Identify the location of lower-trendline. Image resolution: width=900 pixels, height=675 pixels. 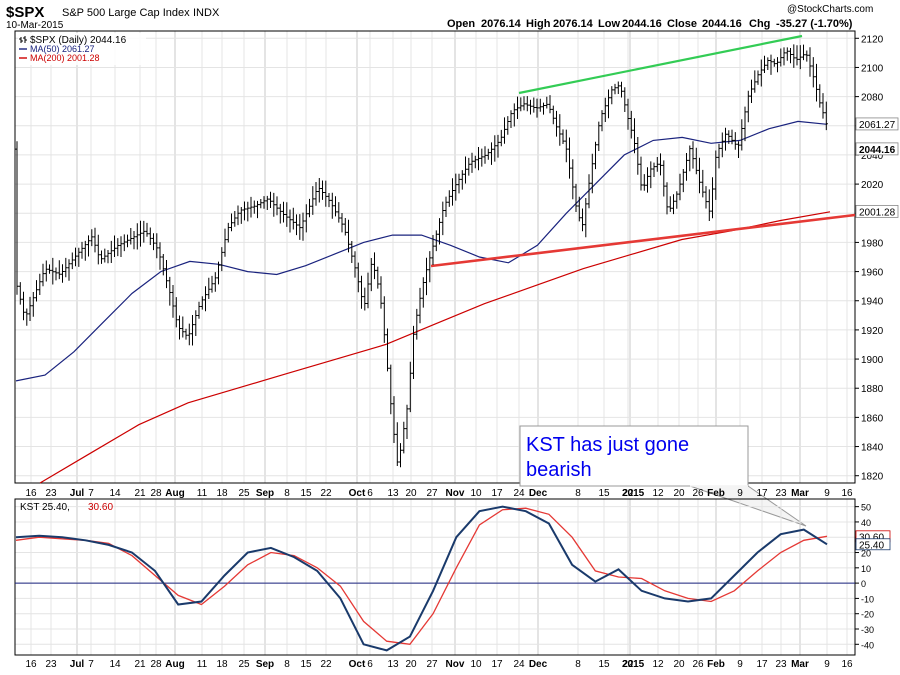
(643, 240).